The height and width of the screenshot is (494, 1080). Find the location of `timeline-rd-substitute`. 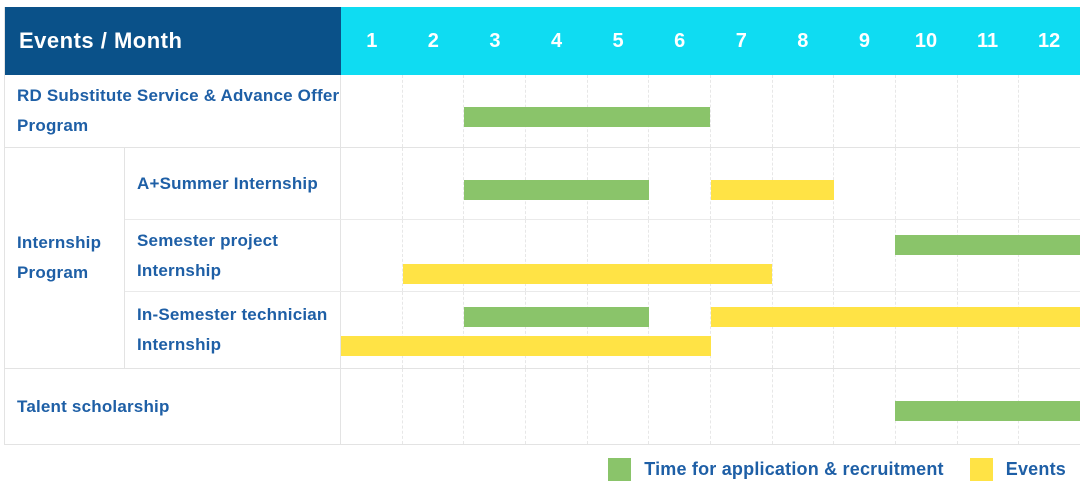

timeline-rd-substitute is located at coordinates (710, 111).